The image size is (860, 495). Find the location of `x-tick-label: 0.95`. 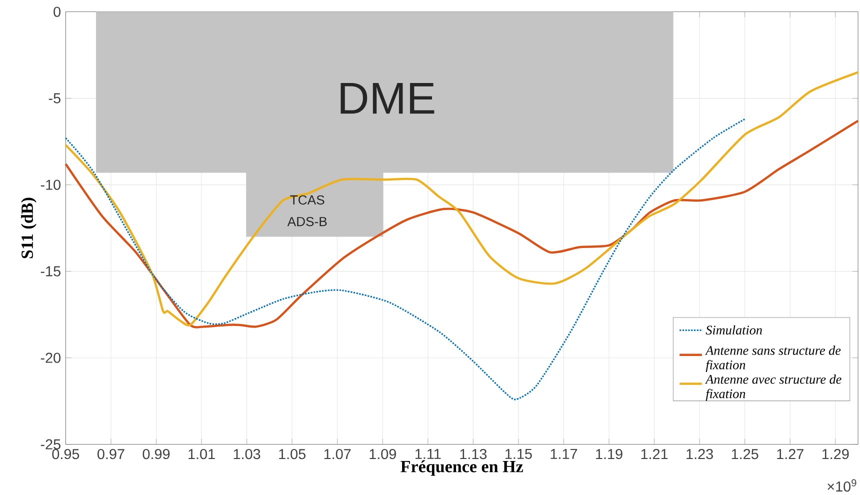

x-tick-label: 0.95 is located at coordinates (66, 453).